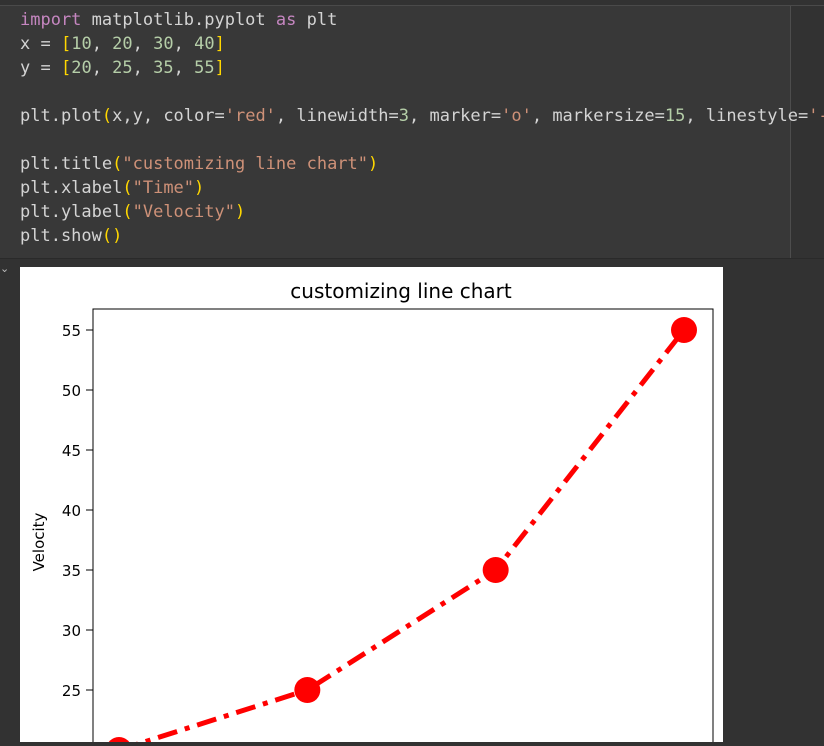 The width and height of the screenshot is (824, 746). What do you see at coordinates (412, 258) in the screenshot?
I see `cell-divider` at bounding box center [412, 258].